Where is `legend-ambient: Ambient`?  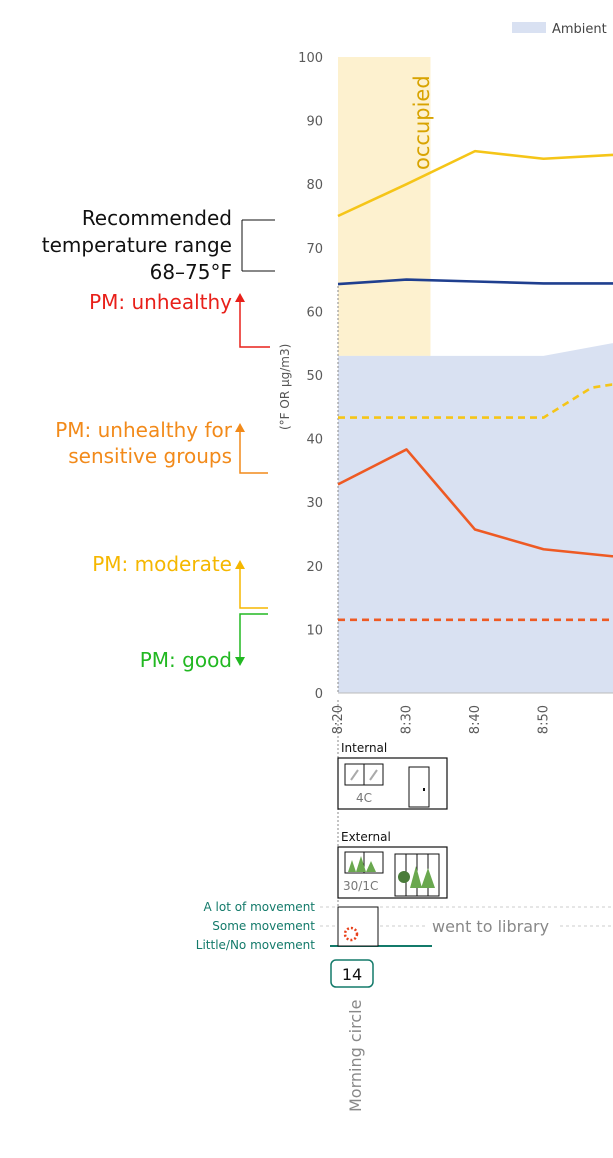 legend-ambient: Ambient is located at coordinates (579, 29).